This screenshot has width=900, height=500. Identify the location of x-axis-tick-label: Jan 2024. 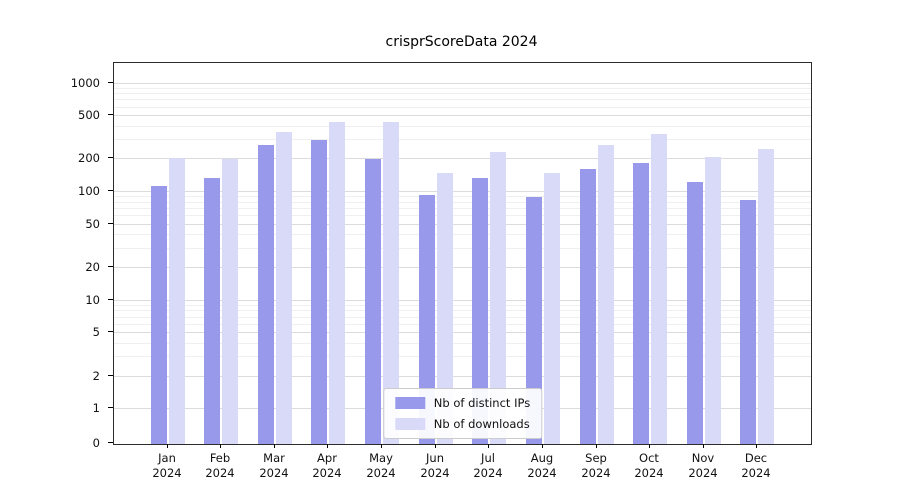
(166, 466).